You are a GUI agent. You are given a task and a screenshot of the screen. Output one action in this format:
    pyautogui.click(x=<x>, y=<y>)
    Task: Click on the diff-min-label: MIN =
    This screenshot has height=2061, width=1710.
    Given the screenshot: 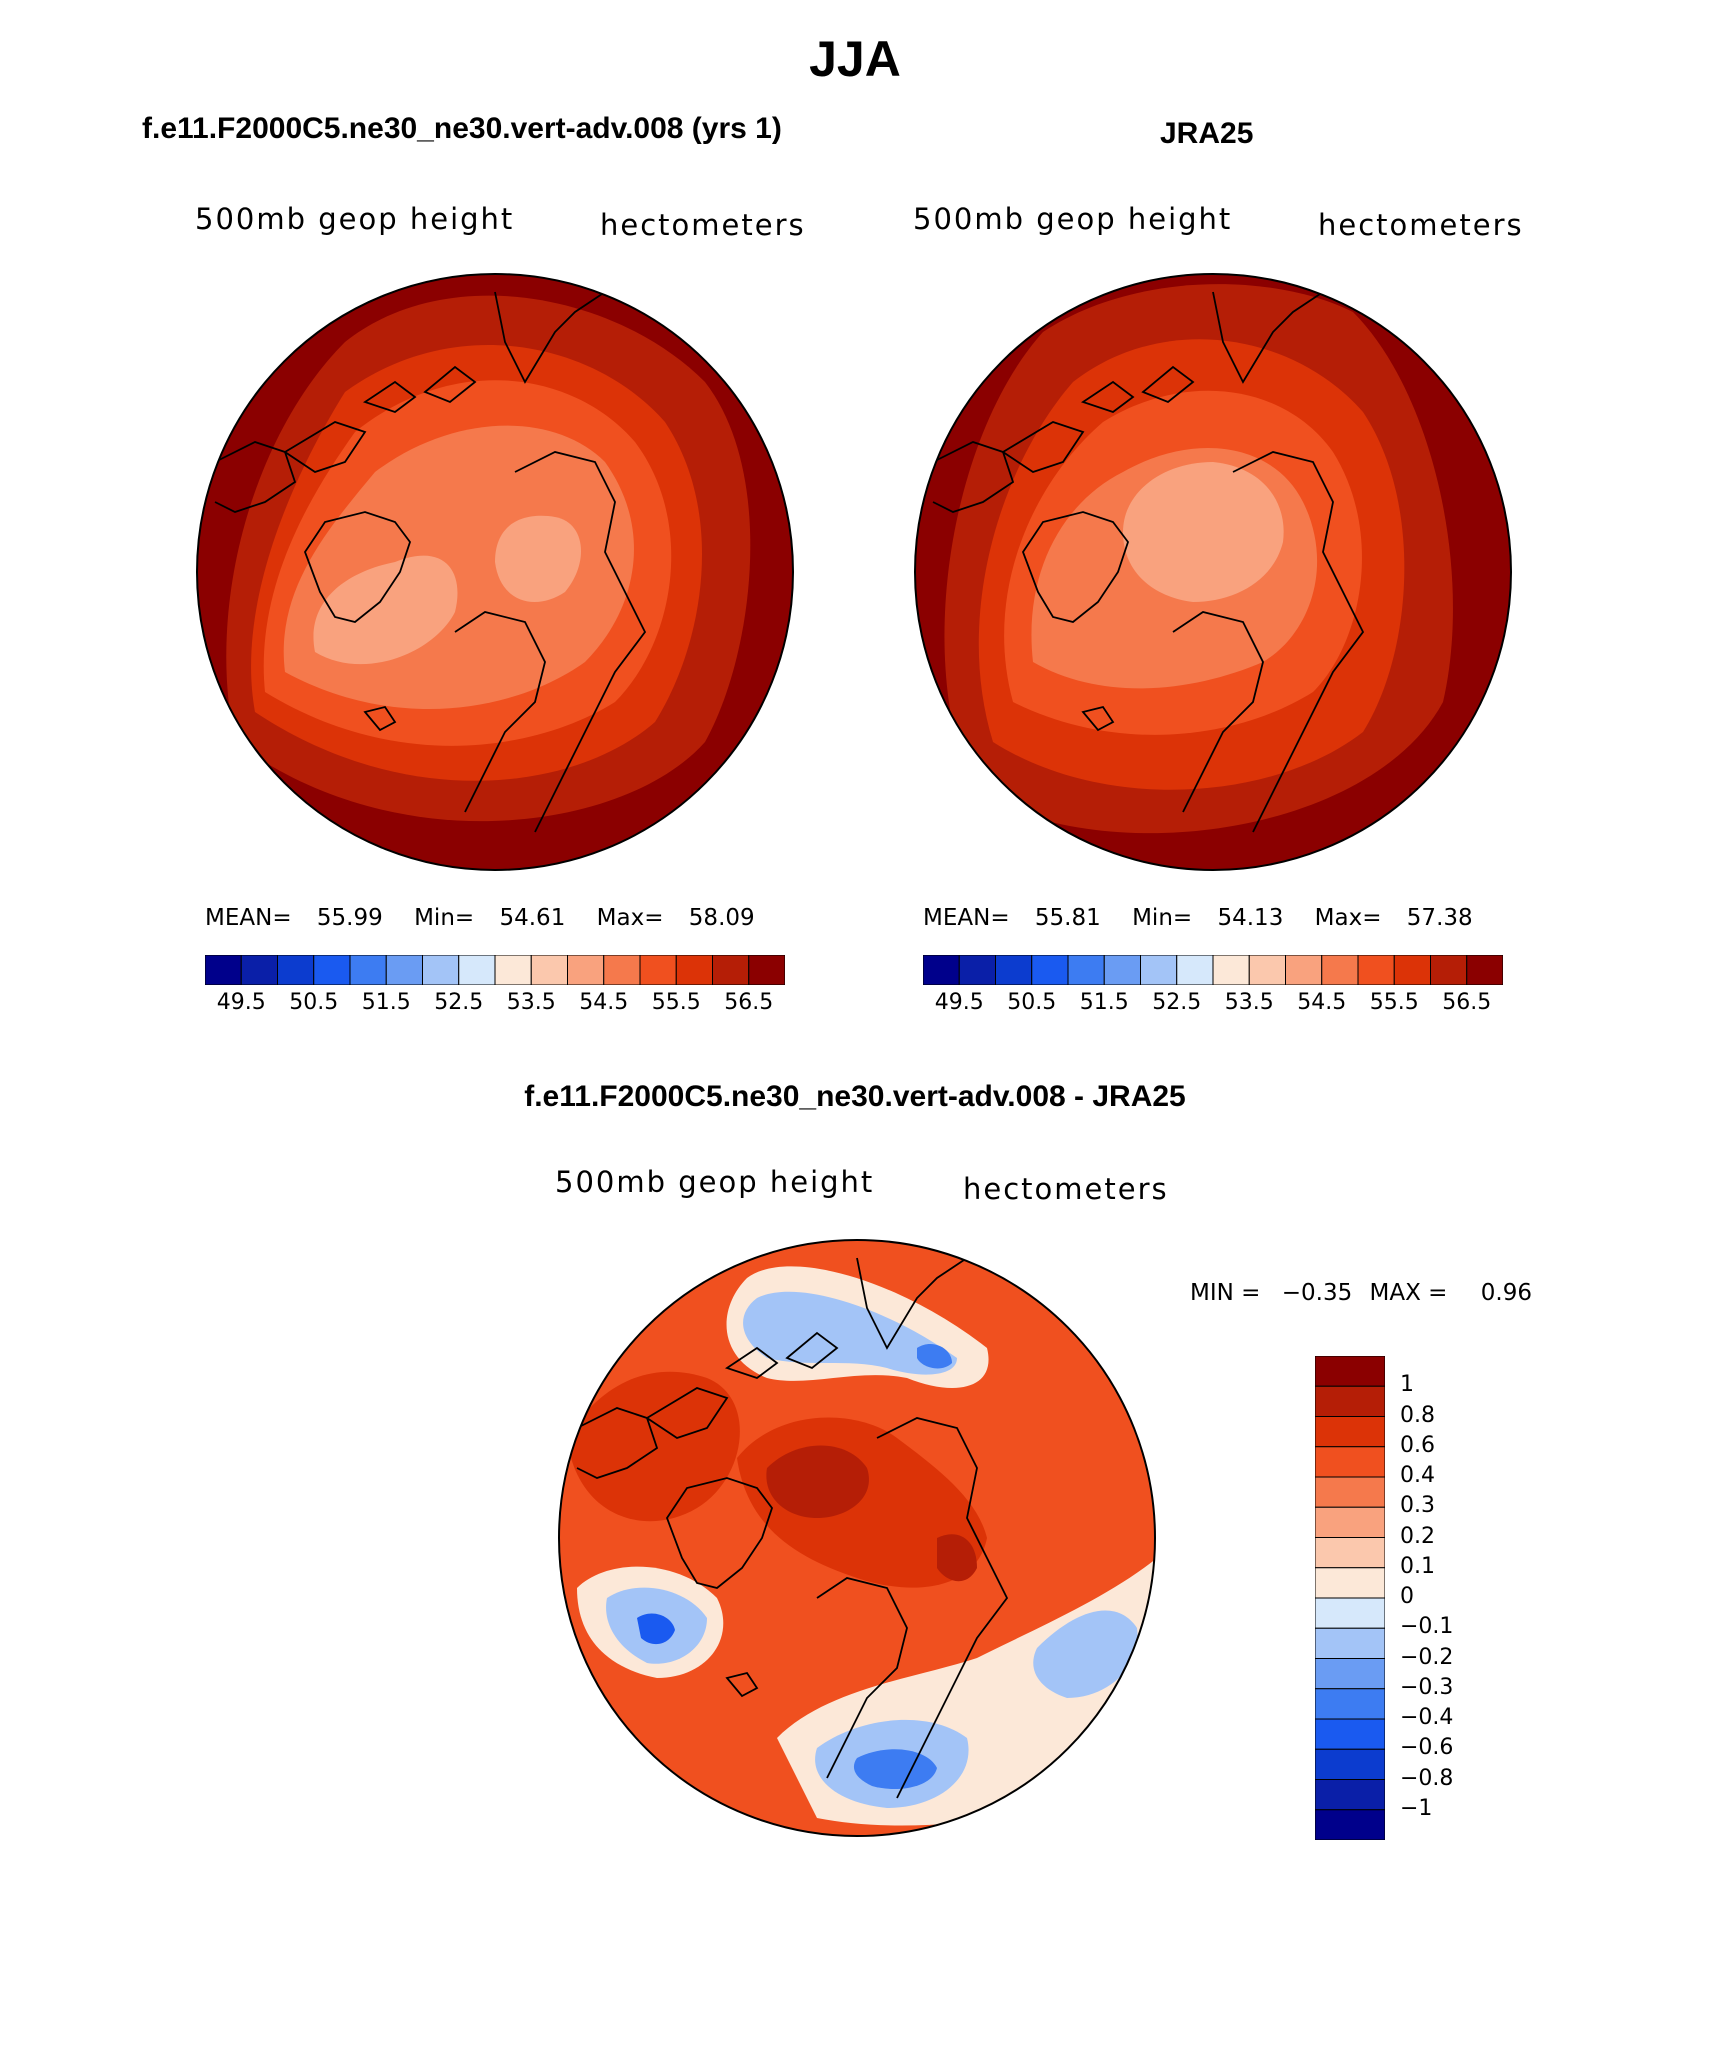 What is the action you would take?
    pyautogui.click(x=1225, y=1293)
    